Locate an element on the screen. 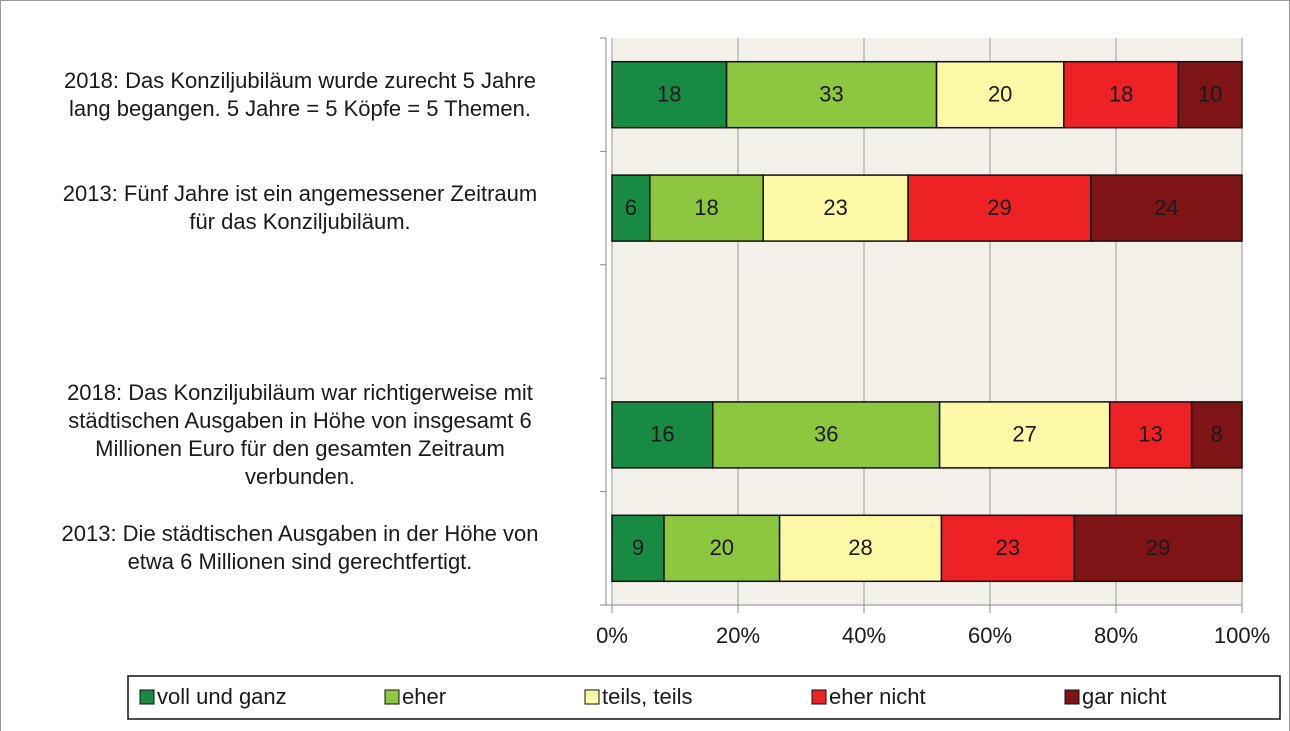 Image resolution: width=1290 pixels, height=731 pixels. data-label: 27 is located at coordinates (1024, 434).